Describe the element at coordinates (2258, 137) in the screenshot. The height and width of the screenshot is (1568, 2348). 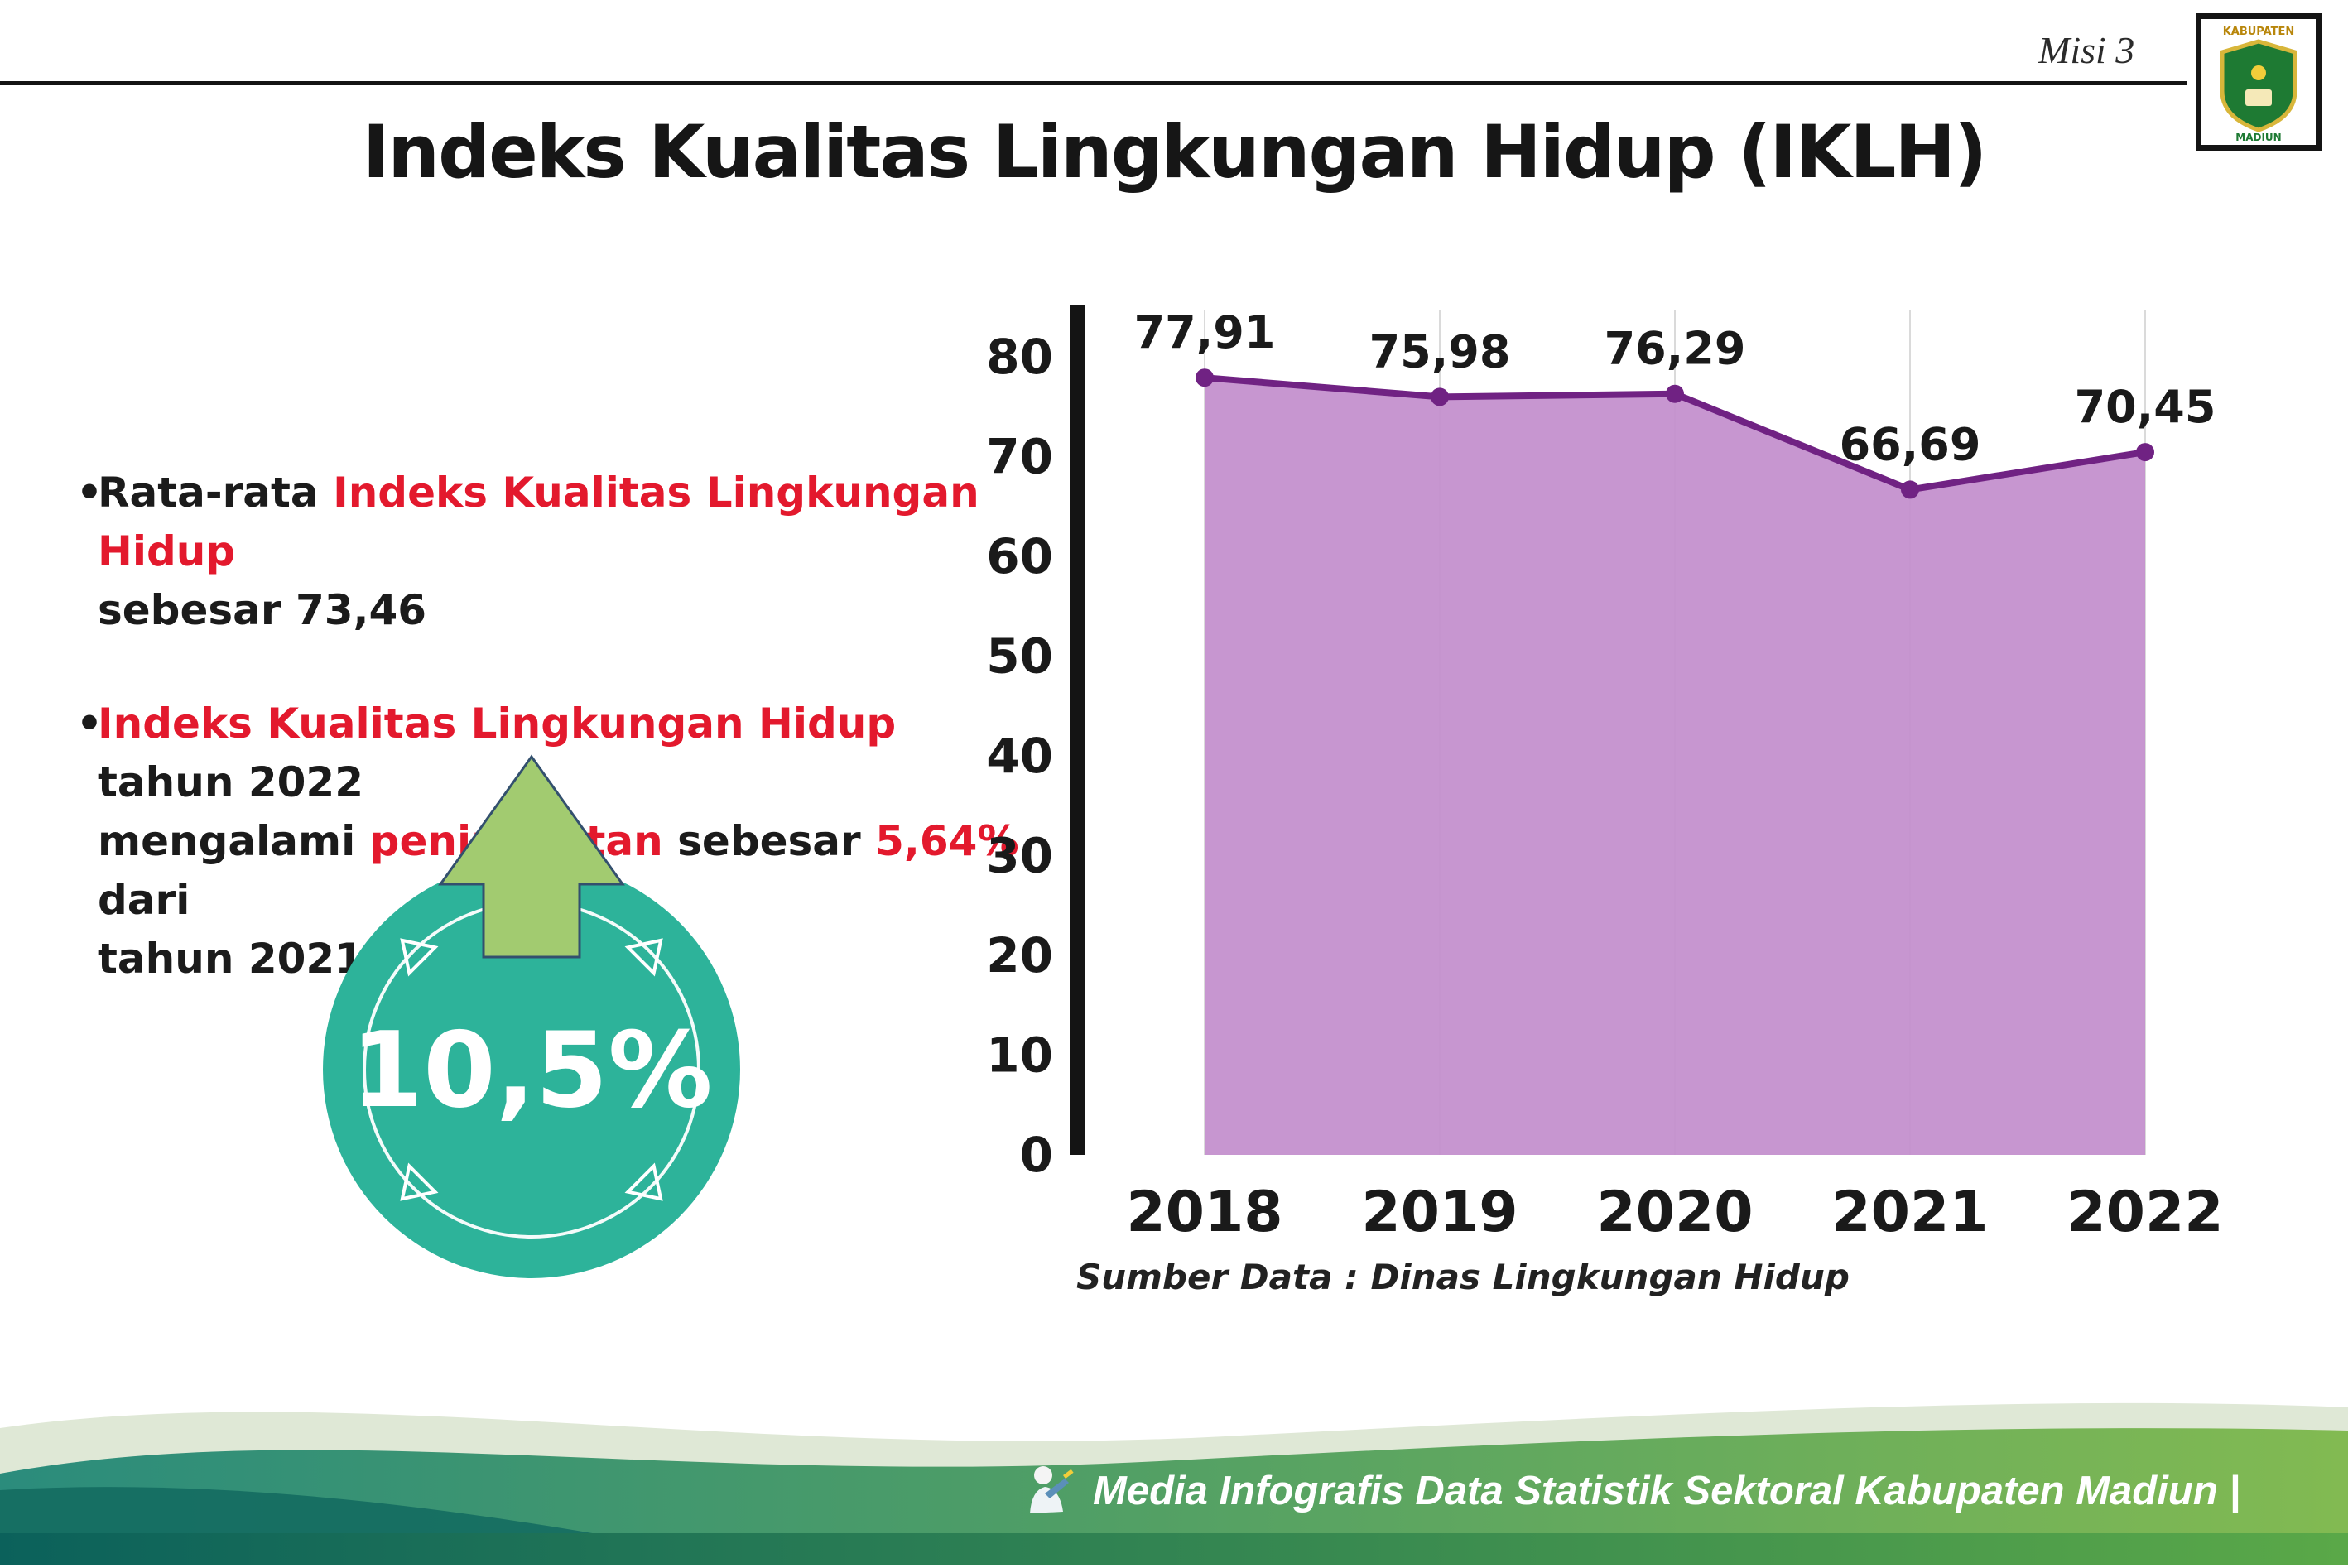
I see `logo-bottom-text: MADIUN` at that location.